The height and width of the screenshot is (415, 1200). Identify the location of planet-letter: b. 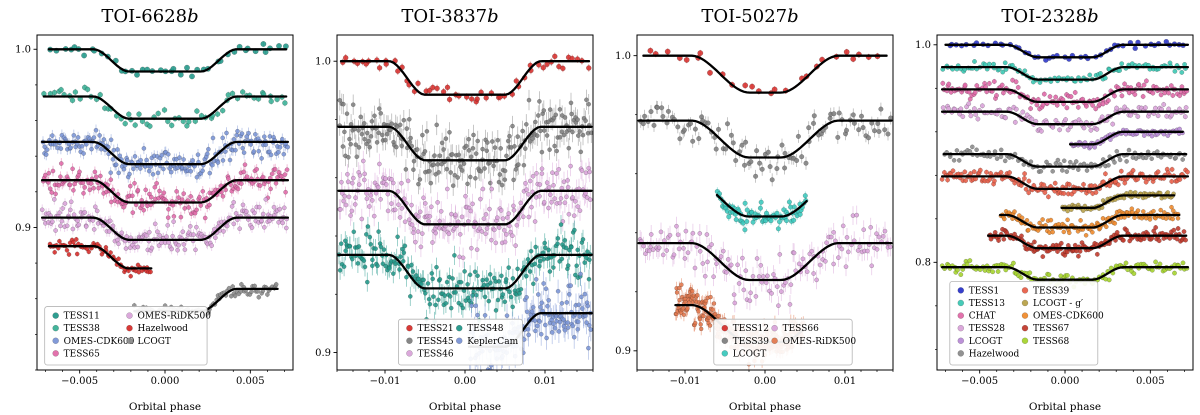
(193, 16).